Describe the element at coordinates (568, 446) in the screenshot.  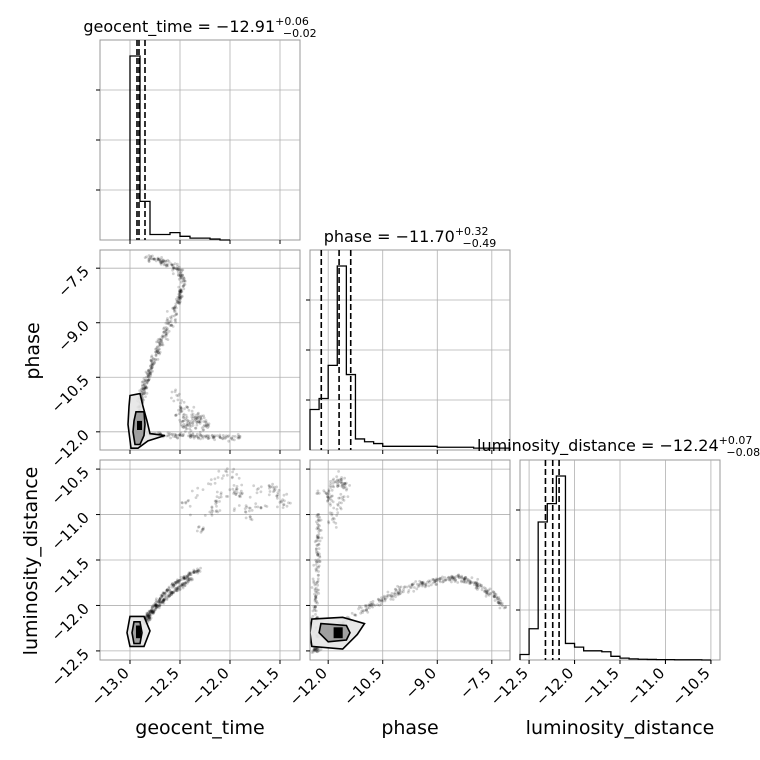
I see `title-luminosity-distance-prefix: luminosity_distance =` at that location.